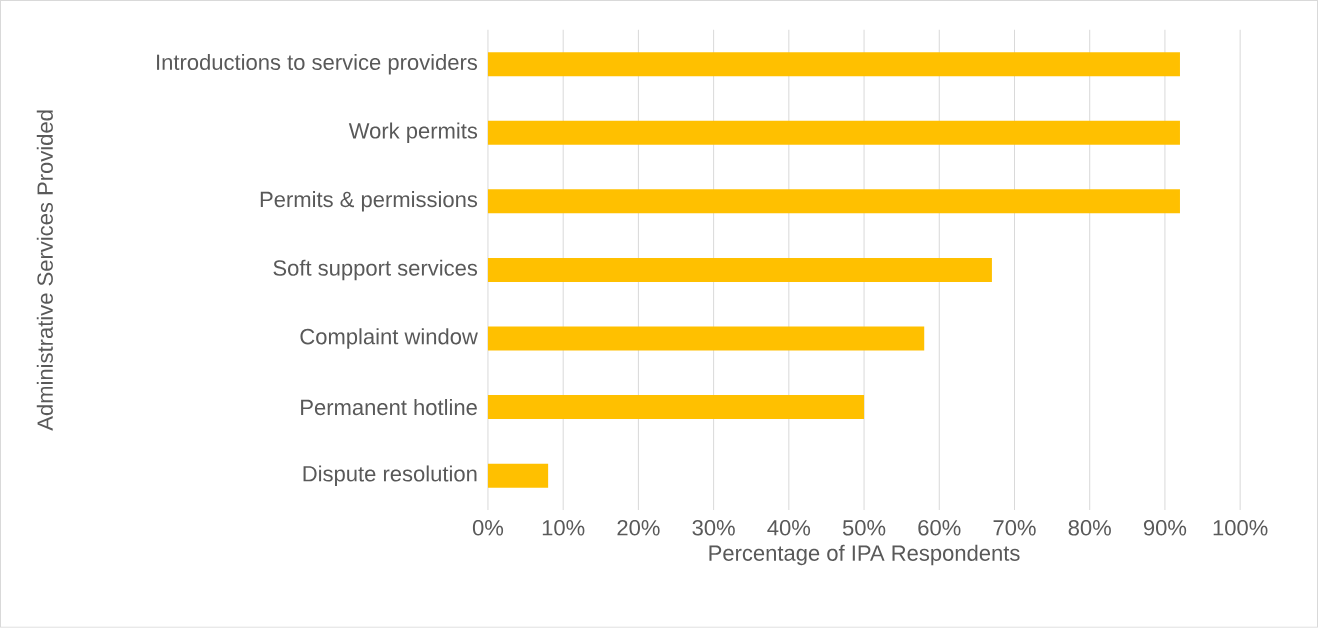 This screenshot has width=1318, height=628. What do you see at coordinates (789, 528) in the screenshot?
I see `x-tick-label: 40%` at bounding box center [789, 528].